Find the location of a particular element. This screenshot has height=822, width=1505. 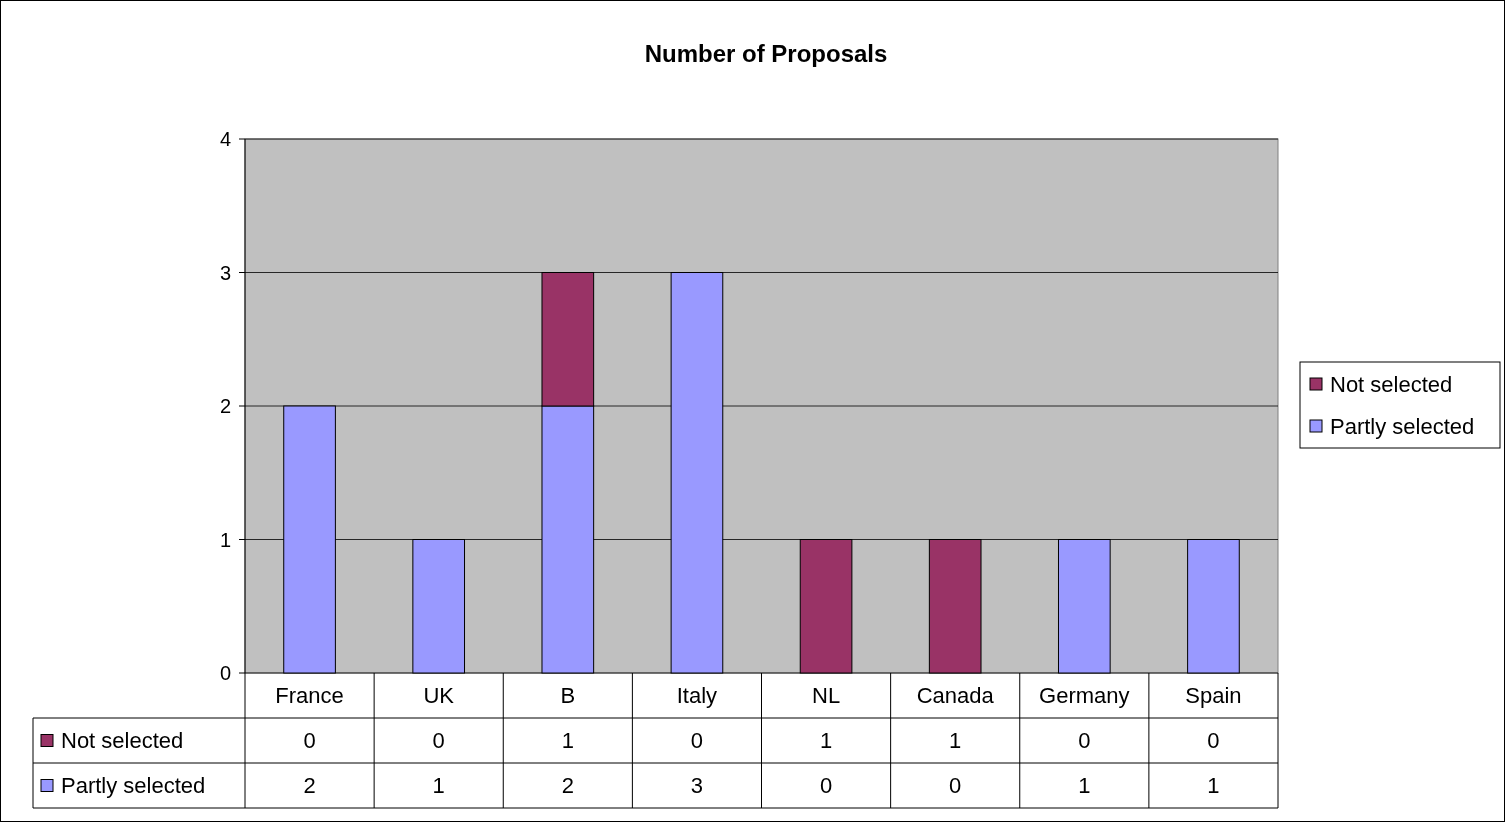

y-tick-label: 2 is located at coordinates (225, 406).